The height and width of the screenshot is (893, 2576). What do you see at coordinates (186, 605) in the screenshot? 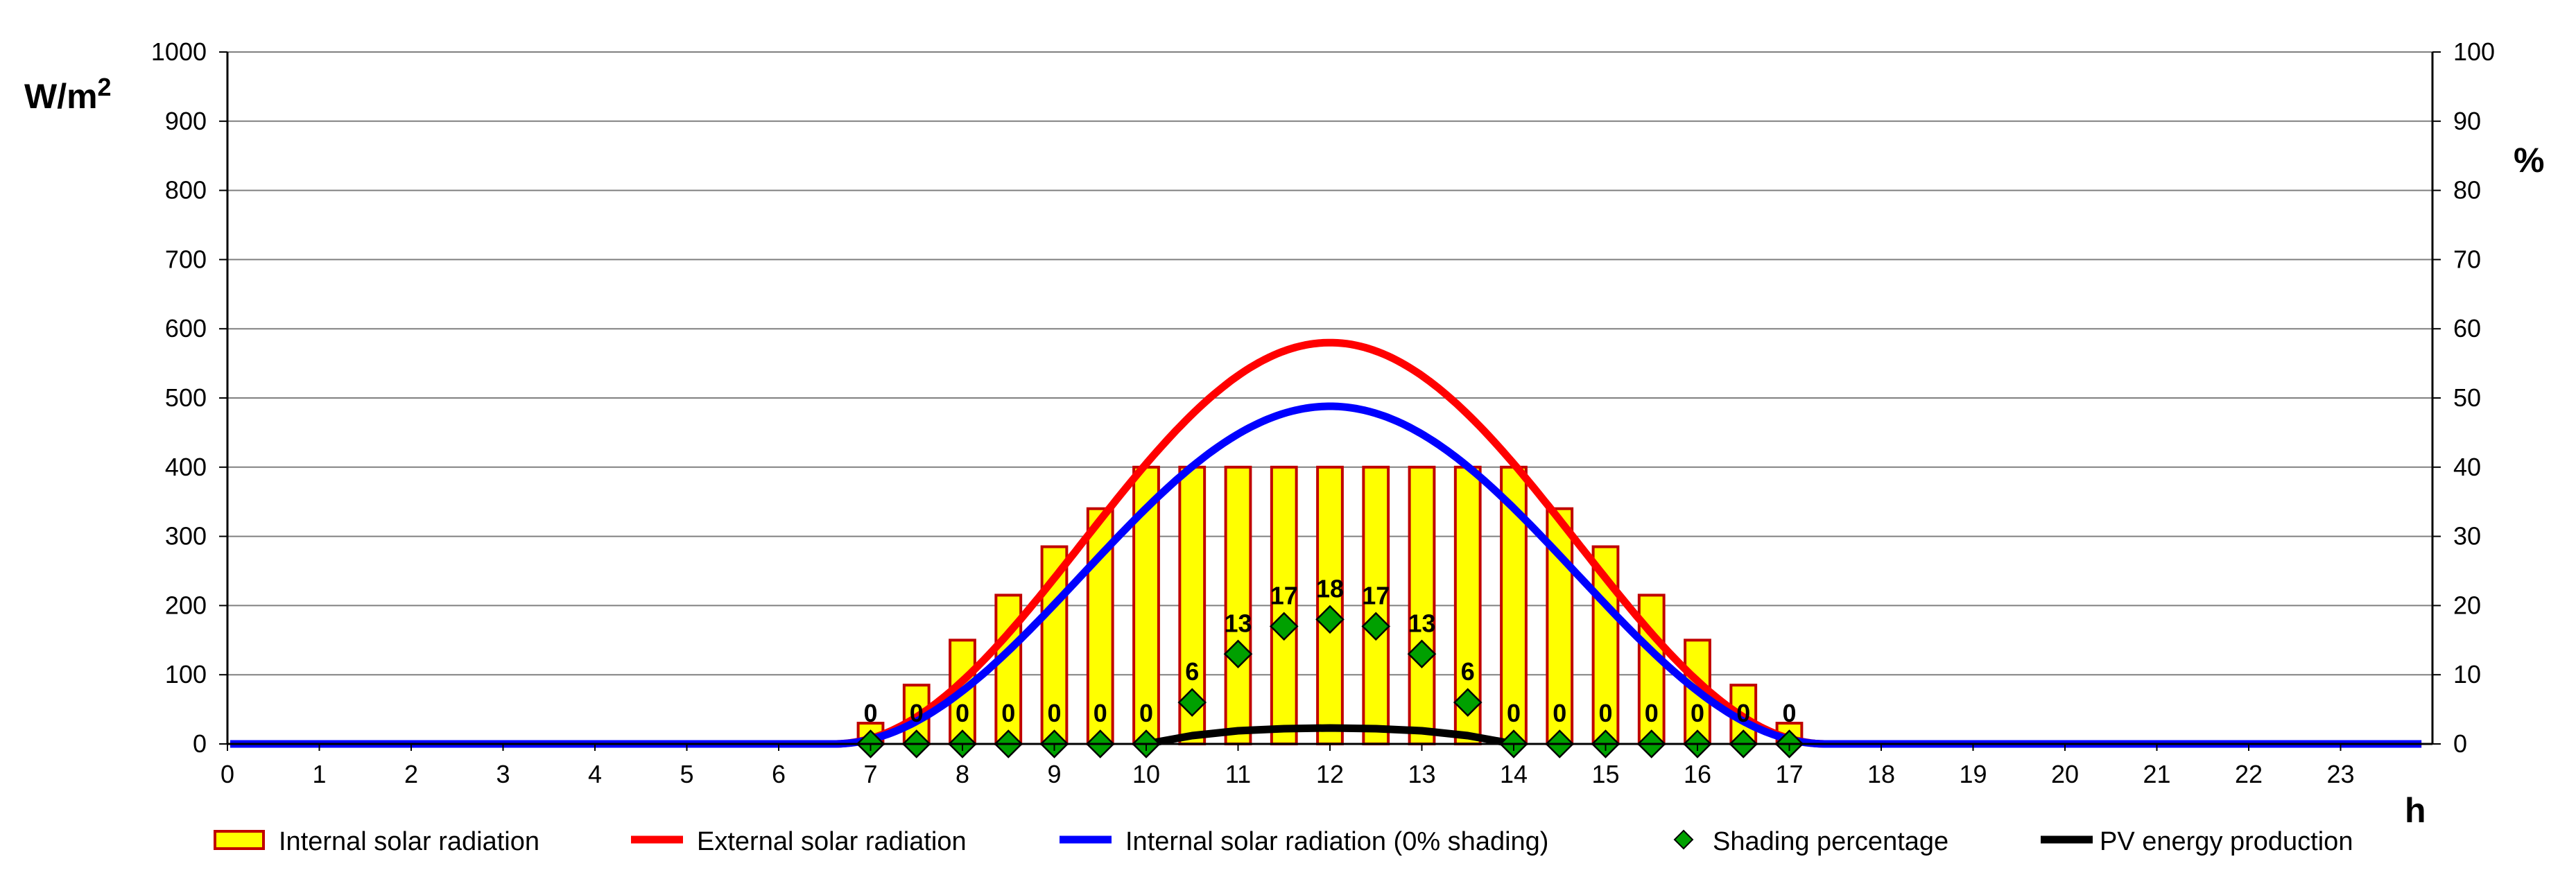
I see `y-tick-label: 200` at bounding box center [186, 605].